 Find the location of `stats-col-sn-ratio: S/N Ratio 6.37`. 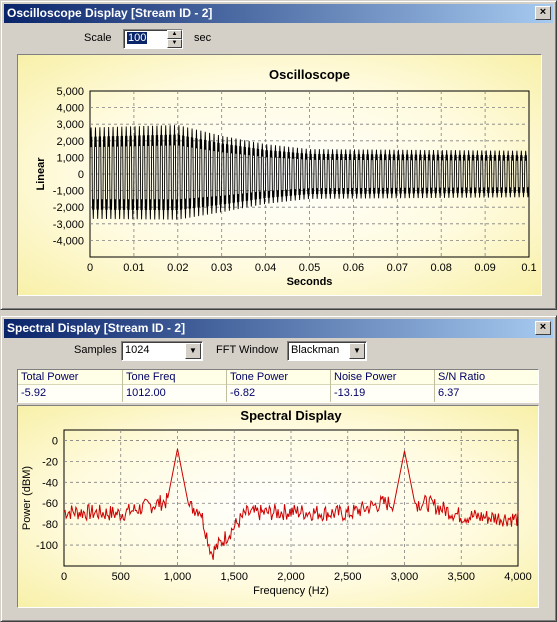

stats-col-sn-ratio: S/N Ratio 6.37 is located at coordinates (486, 386).